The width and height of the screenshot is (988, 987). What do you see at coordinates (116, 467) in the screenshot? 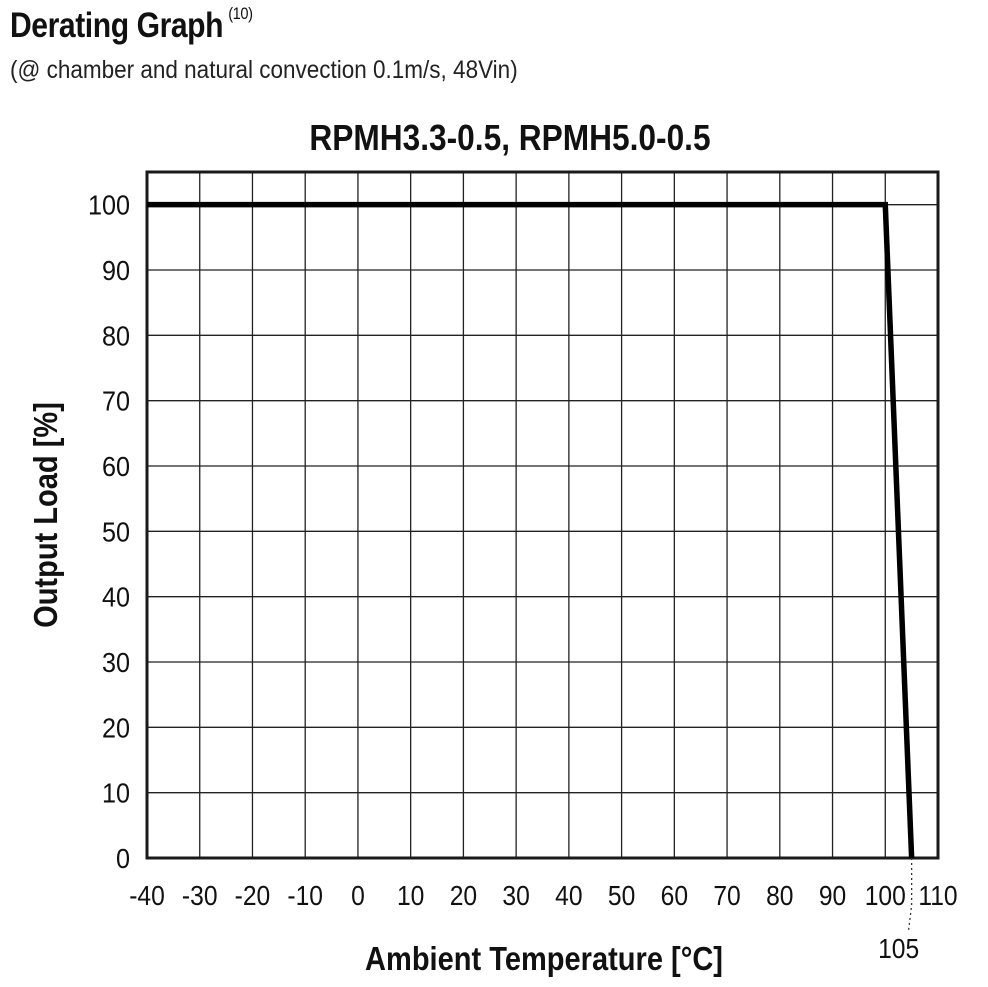
I see `y-tick-label: 60` at bounding box center [116, 467].